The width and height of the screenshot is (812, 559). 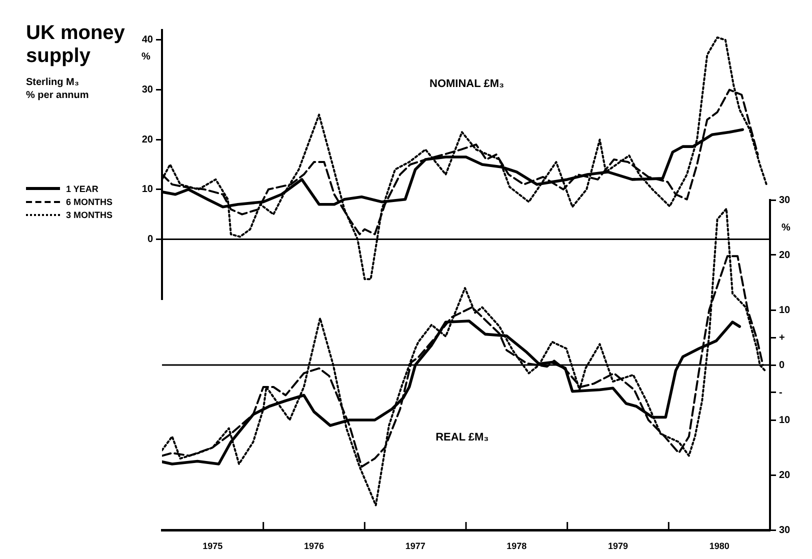 What do you see at coordinates (782, 365) in the screenshot?
I see `y2-tick-label: 0` at bounding box center [782, 365].